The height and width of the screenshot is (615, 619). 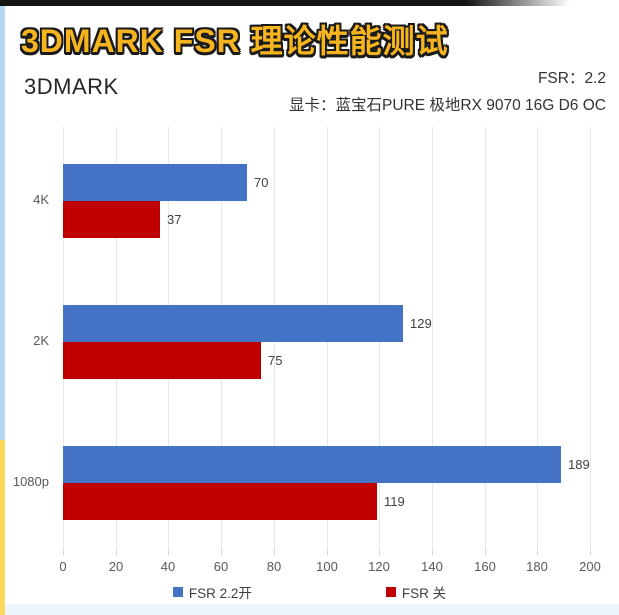 I want to click on category-label-2k: 2K, so click(x=41, y=340).